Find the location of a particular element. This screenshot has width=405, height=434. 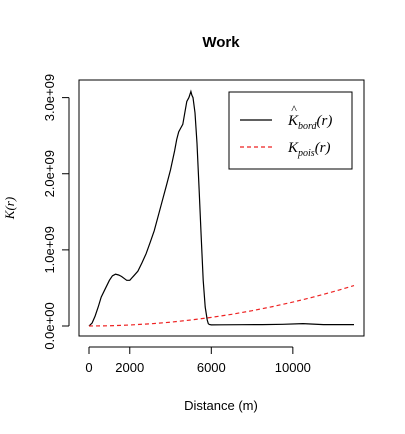

y-tick-label: 2.0e+09 is located at coordinates (49, 173).